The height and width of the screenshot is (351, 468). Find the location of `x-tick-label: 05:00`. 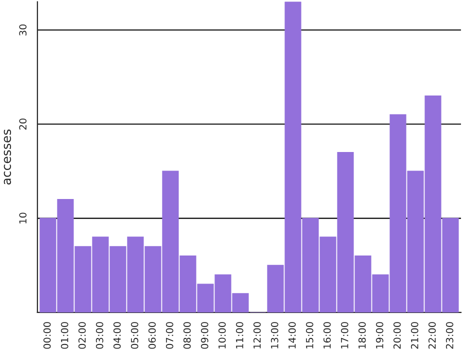

x-tick-label: 05:00 is located at coordinates (134, 335).